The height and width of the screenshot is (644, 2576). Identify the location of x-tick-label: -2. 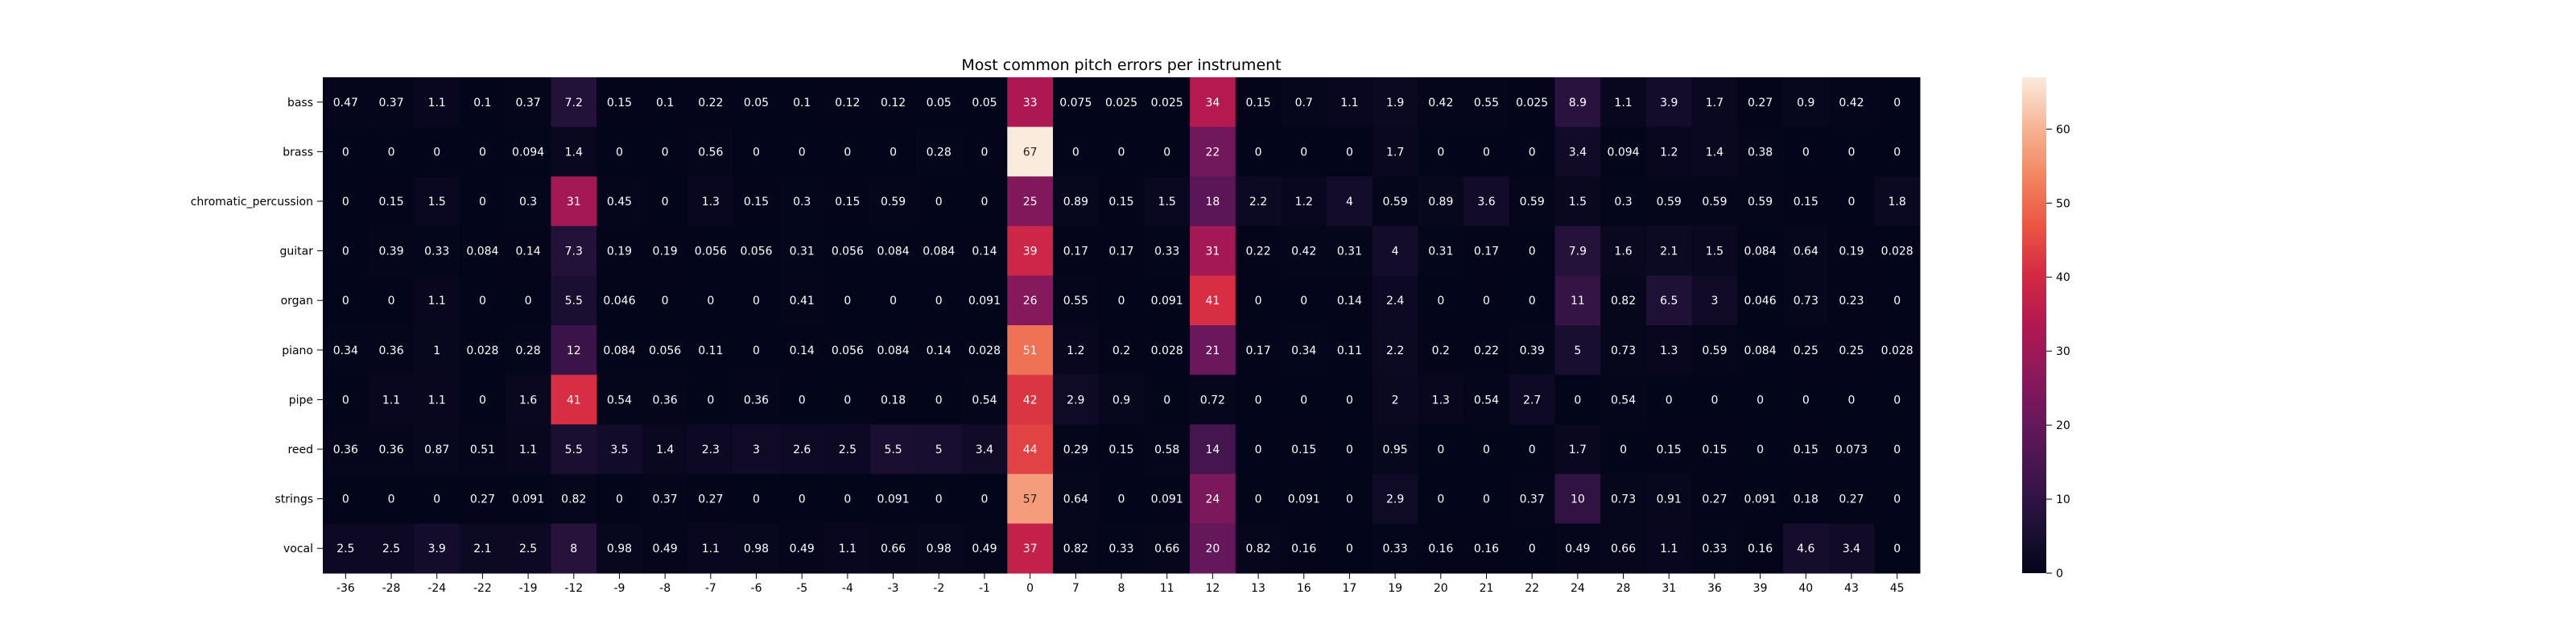
(938, 588).